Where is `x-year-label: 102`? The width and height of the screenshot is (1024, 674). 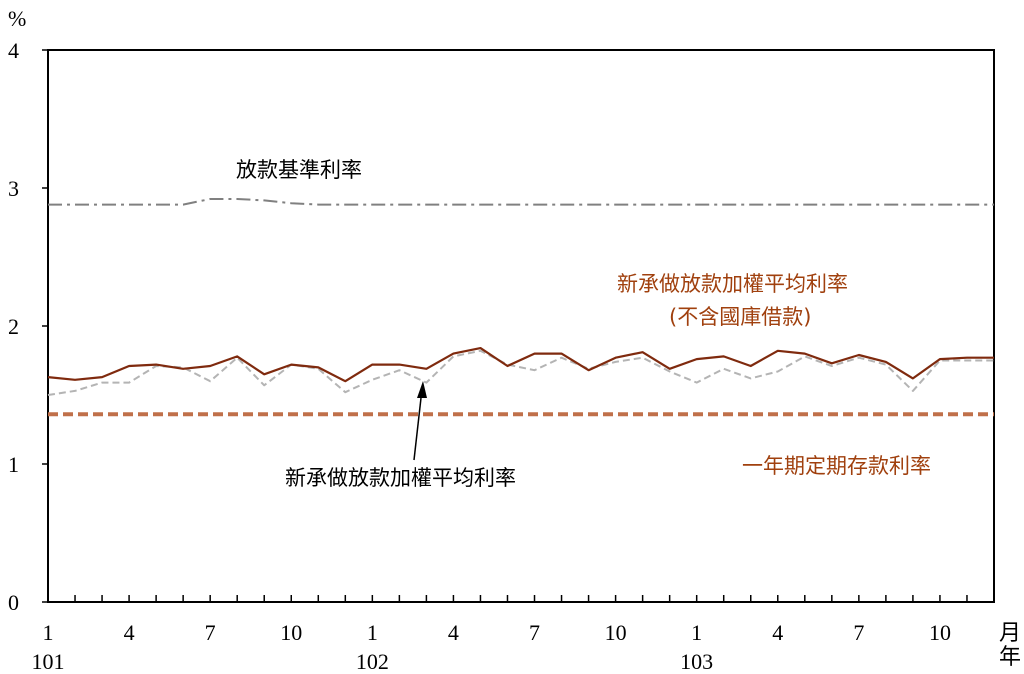
x-year-label: 102 is located at coordinates (372, 661).